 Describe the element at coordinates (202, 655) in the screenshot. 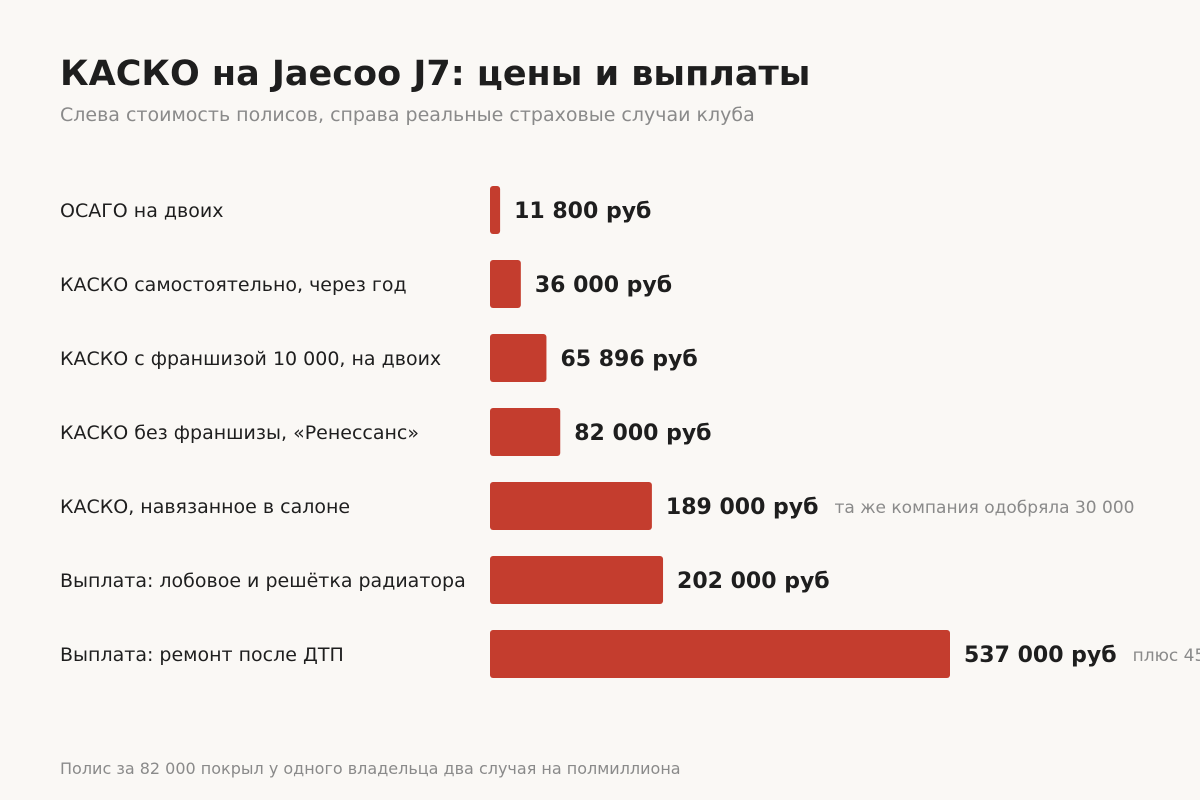

I see `category-label: Выплата: ремонт после ДТП` at that location.